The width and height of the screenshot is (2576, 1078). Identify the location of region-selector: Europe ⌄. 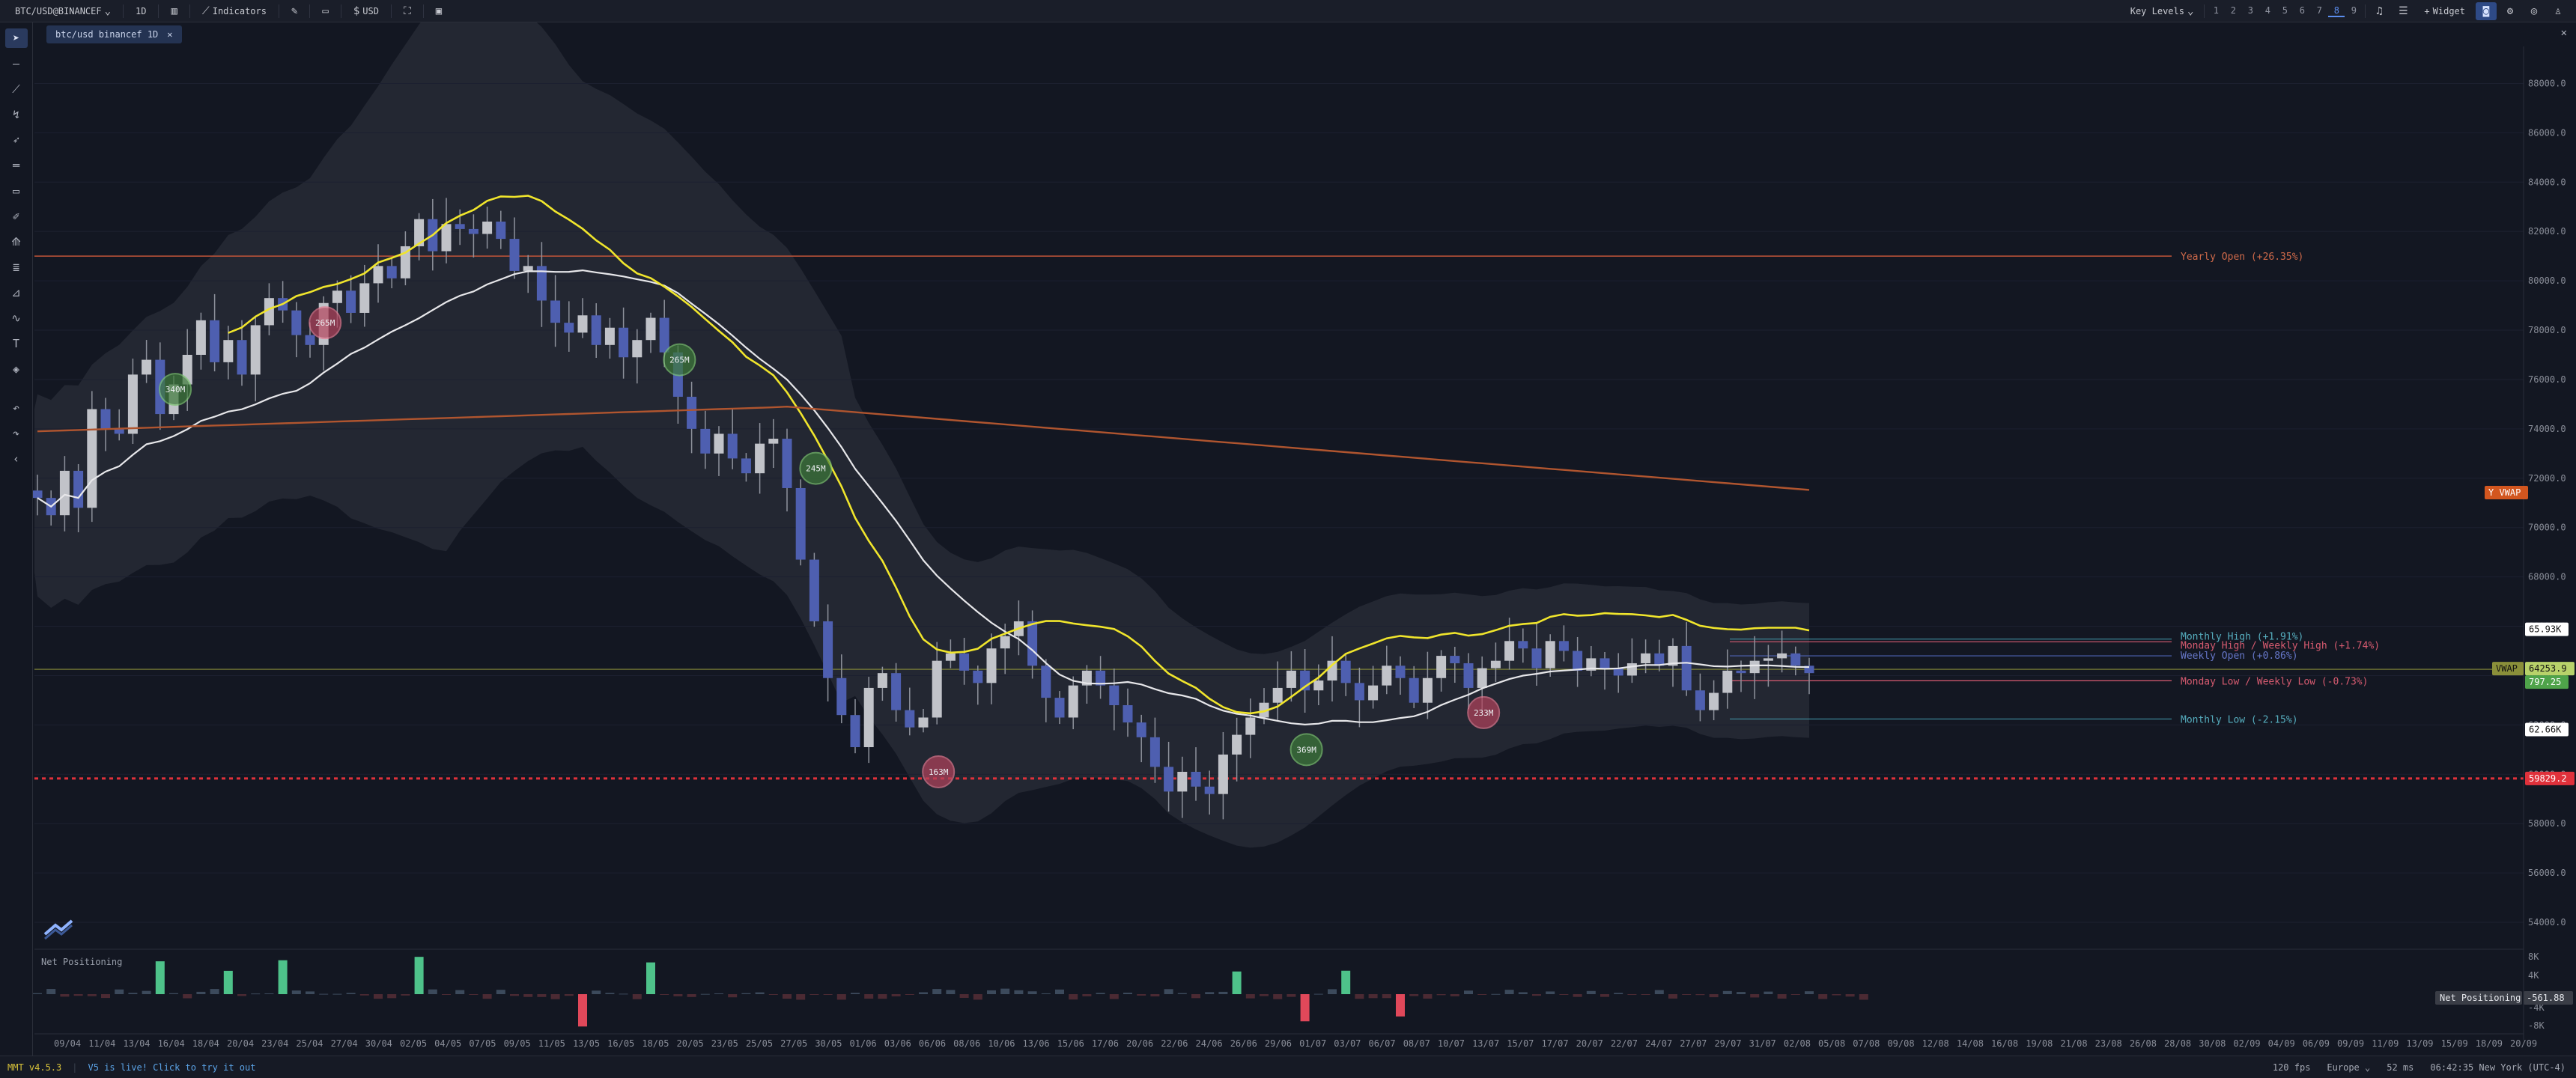
(2348, 1067).